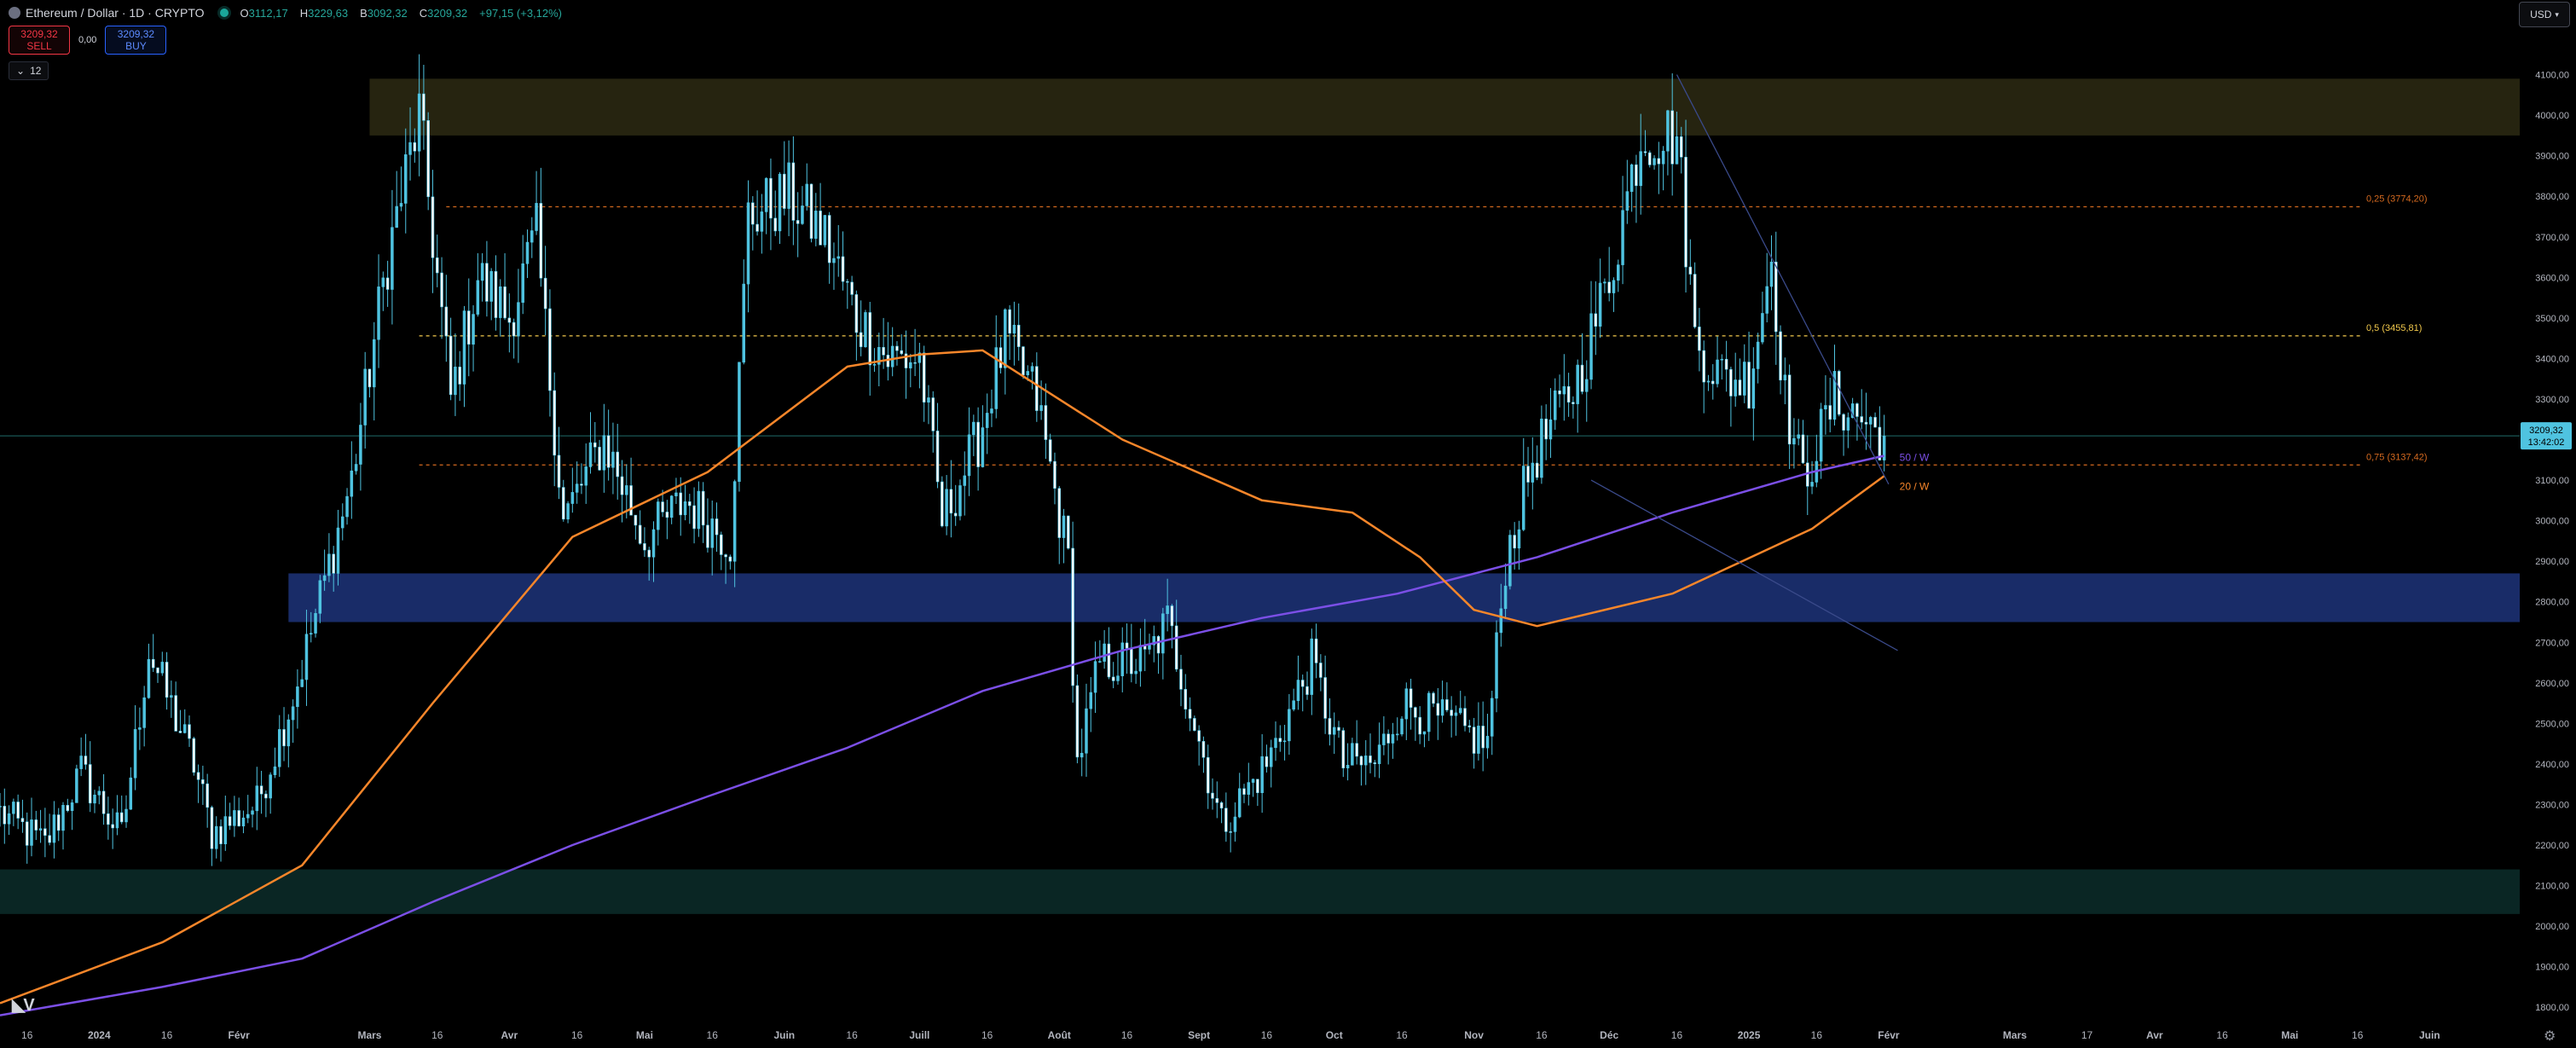 This screenshot has width=2576, height=1048. Describe the element at coordinates (2544, 14) in the screenshot. I see `currency-selector: USD ▾` at that location.